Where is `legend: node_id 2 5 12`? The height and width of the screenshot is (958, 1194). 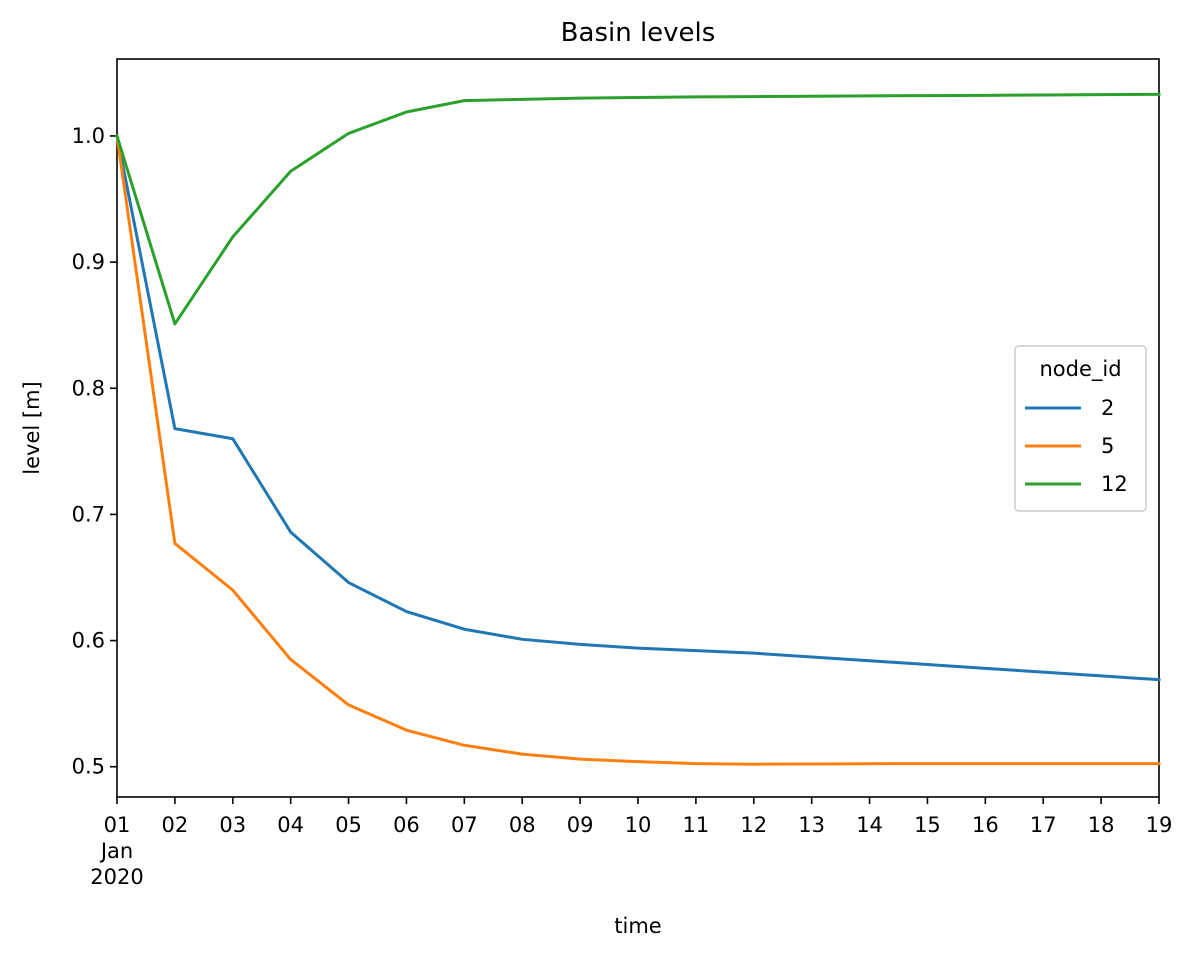
legend: node_id 2 5 12 is located at coordinates (1080, 428).